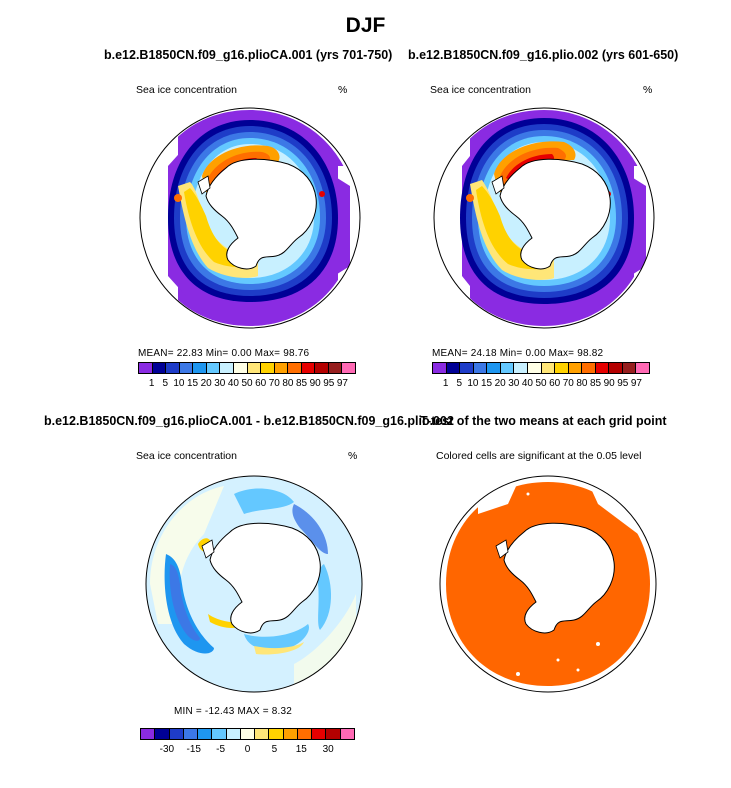 The width and height of the screenshot is (731, 788). I want to click on panel1-stats: MEAN= 22.83 Min= 0.00 Max= 98.76, so click(224, 353).